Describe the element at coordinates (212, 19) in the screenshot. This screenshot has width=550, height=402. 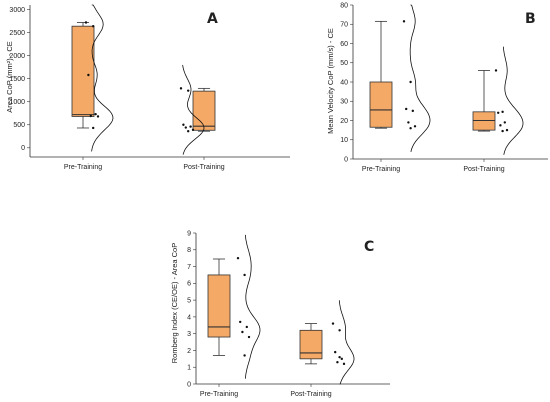
I see `panel-label: A` at that location.